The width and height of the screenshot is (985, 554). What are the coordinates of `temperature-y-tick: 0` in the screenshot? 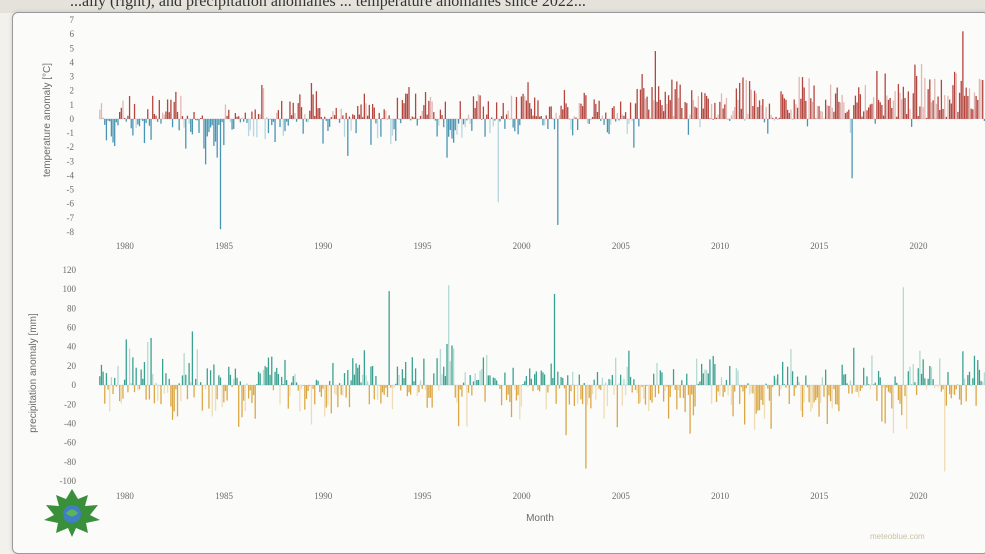 It's located at (72, 119).